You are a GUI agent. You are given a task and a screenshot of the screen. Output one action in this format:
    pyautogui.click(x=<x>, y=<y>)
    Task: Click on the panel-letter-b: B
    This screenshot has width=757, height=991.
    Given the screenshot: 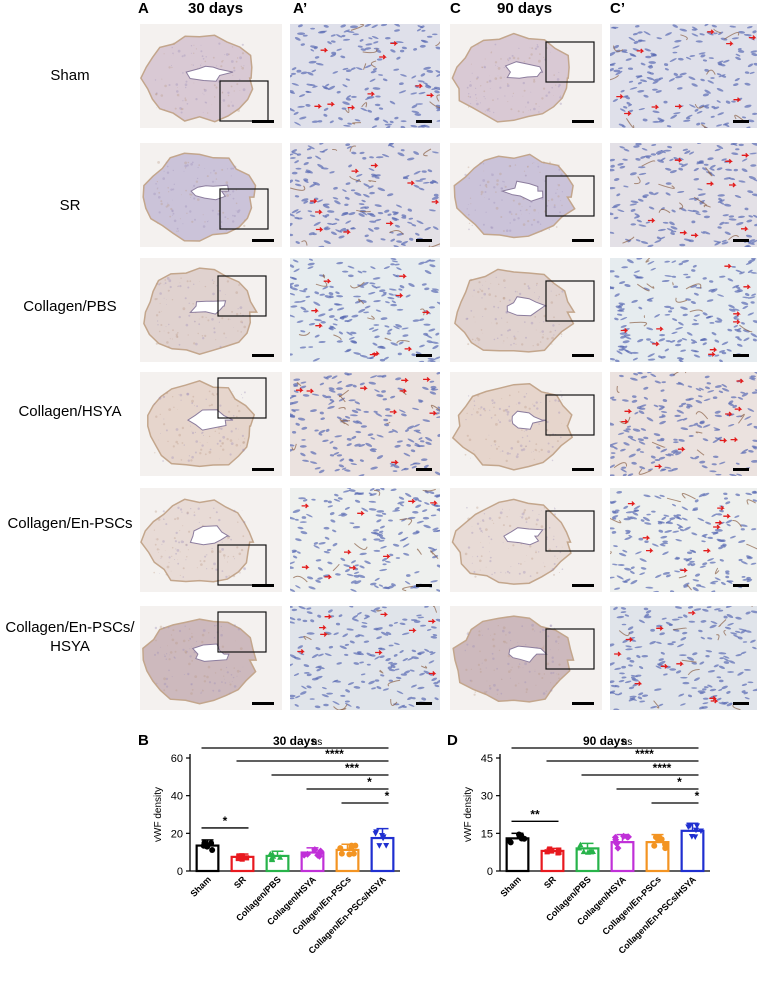 What is the action you would take?
    pyautogui.click(x=143, y=740)
    